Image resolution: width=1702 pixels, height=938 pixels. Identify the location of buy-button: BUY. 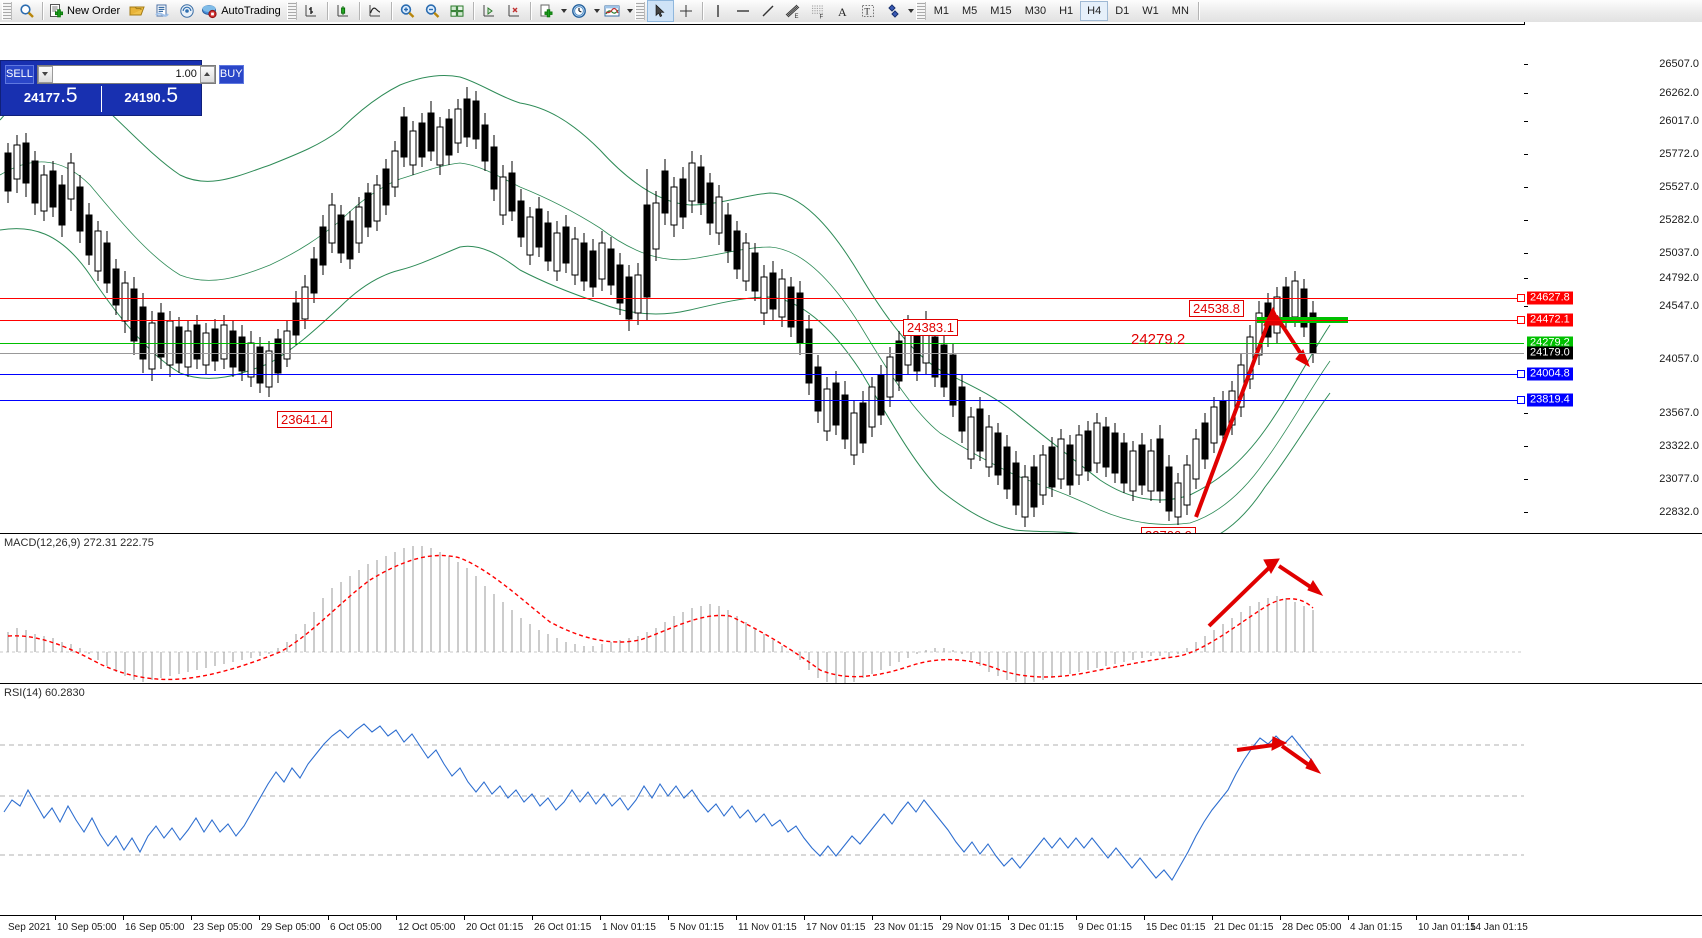
(231, 74).